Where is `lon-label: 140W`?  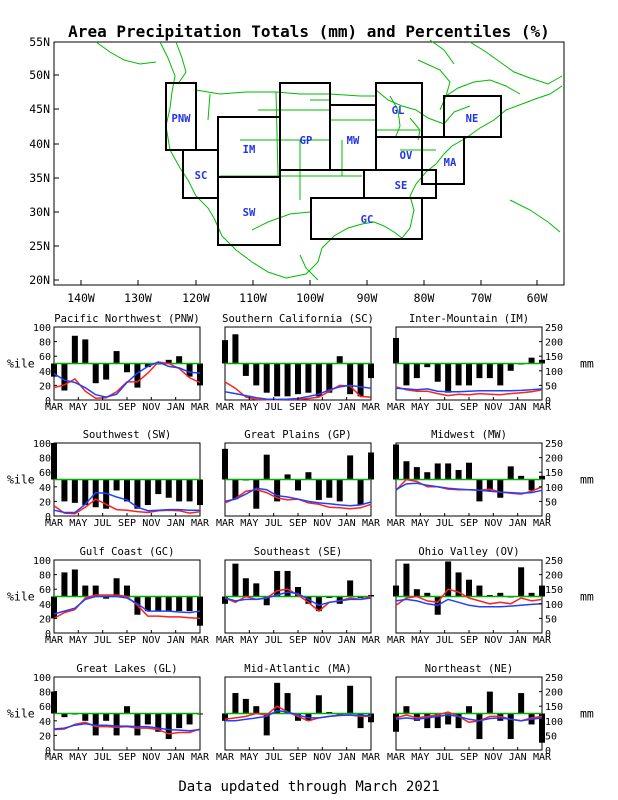
lon-label: 140W is located at coordinates (81, 298).